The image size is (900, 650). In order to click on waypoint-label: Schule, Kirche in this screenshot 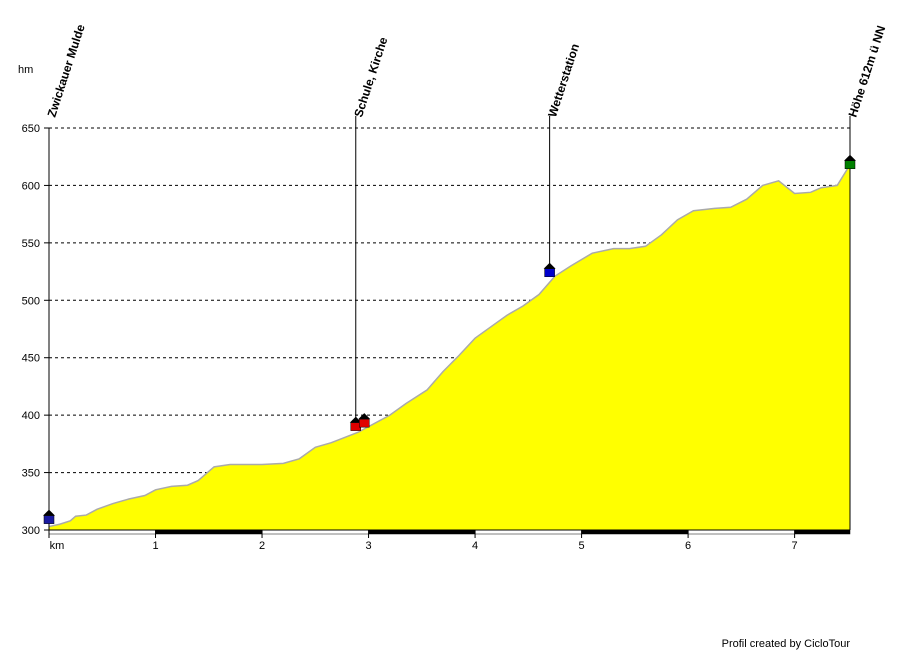, I will do `click(370, 77)`.